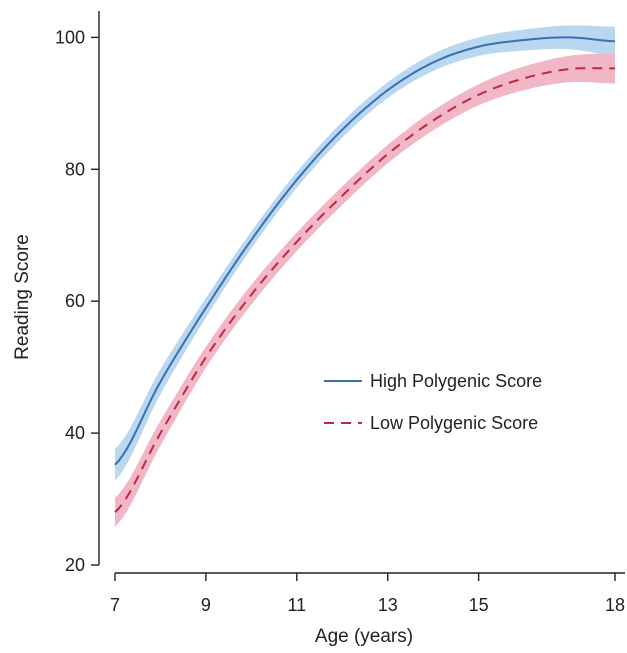 The height and width of the screenshot is (653, 627). I want to click on legend: High Polygenic Score Low Polygenic Score, so click(433, 402).